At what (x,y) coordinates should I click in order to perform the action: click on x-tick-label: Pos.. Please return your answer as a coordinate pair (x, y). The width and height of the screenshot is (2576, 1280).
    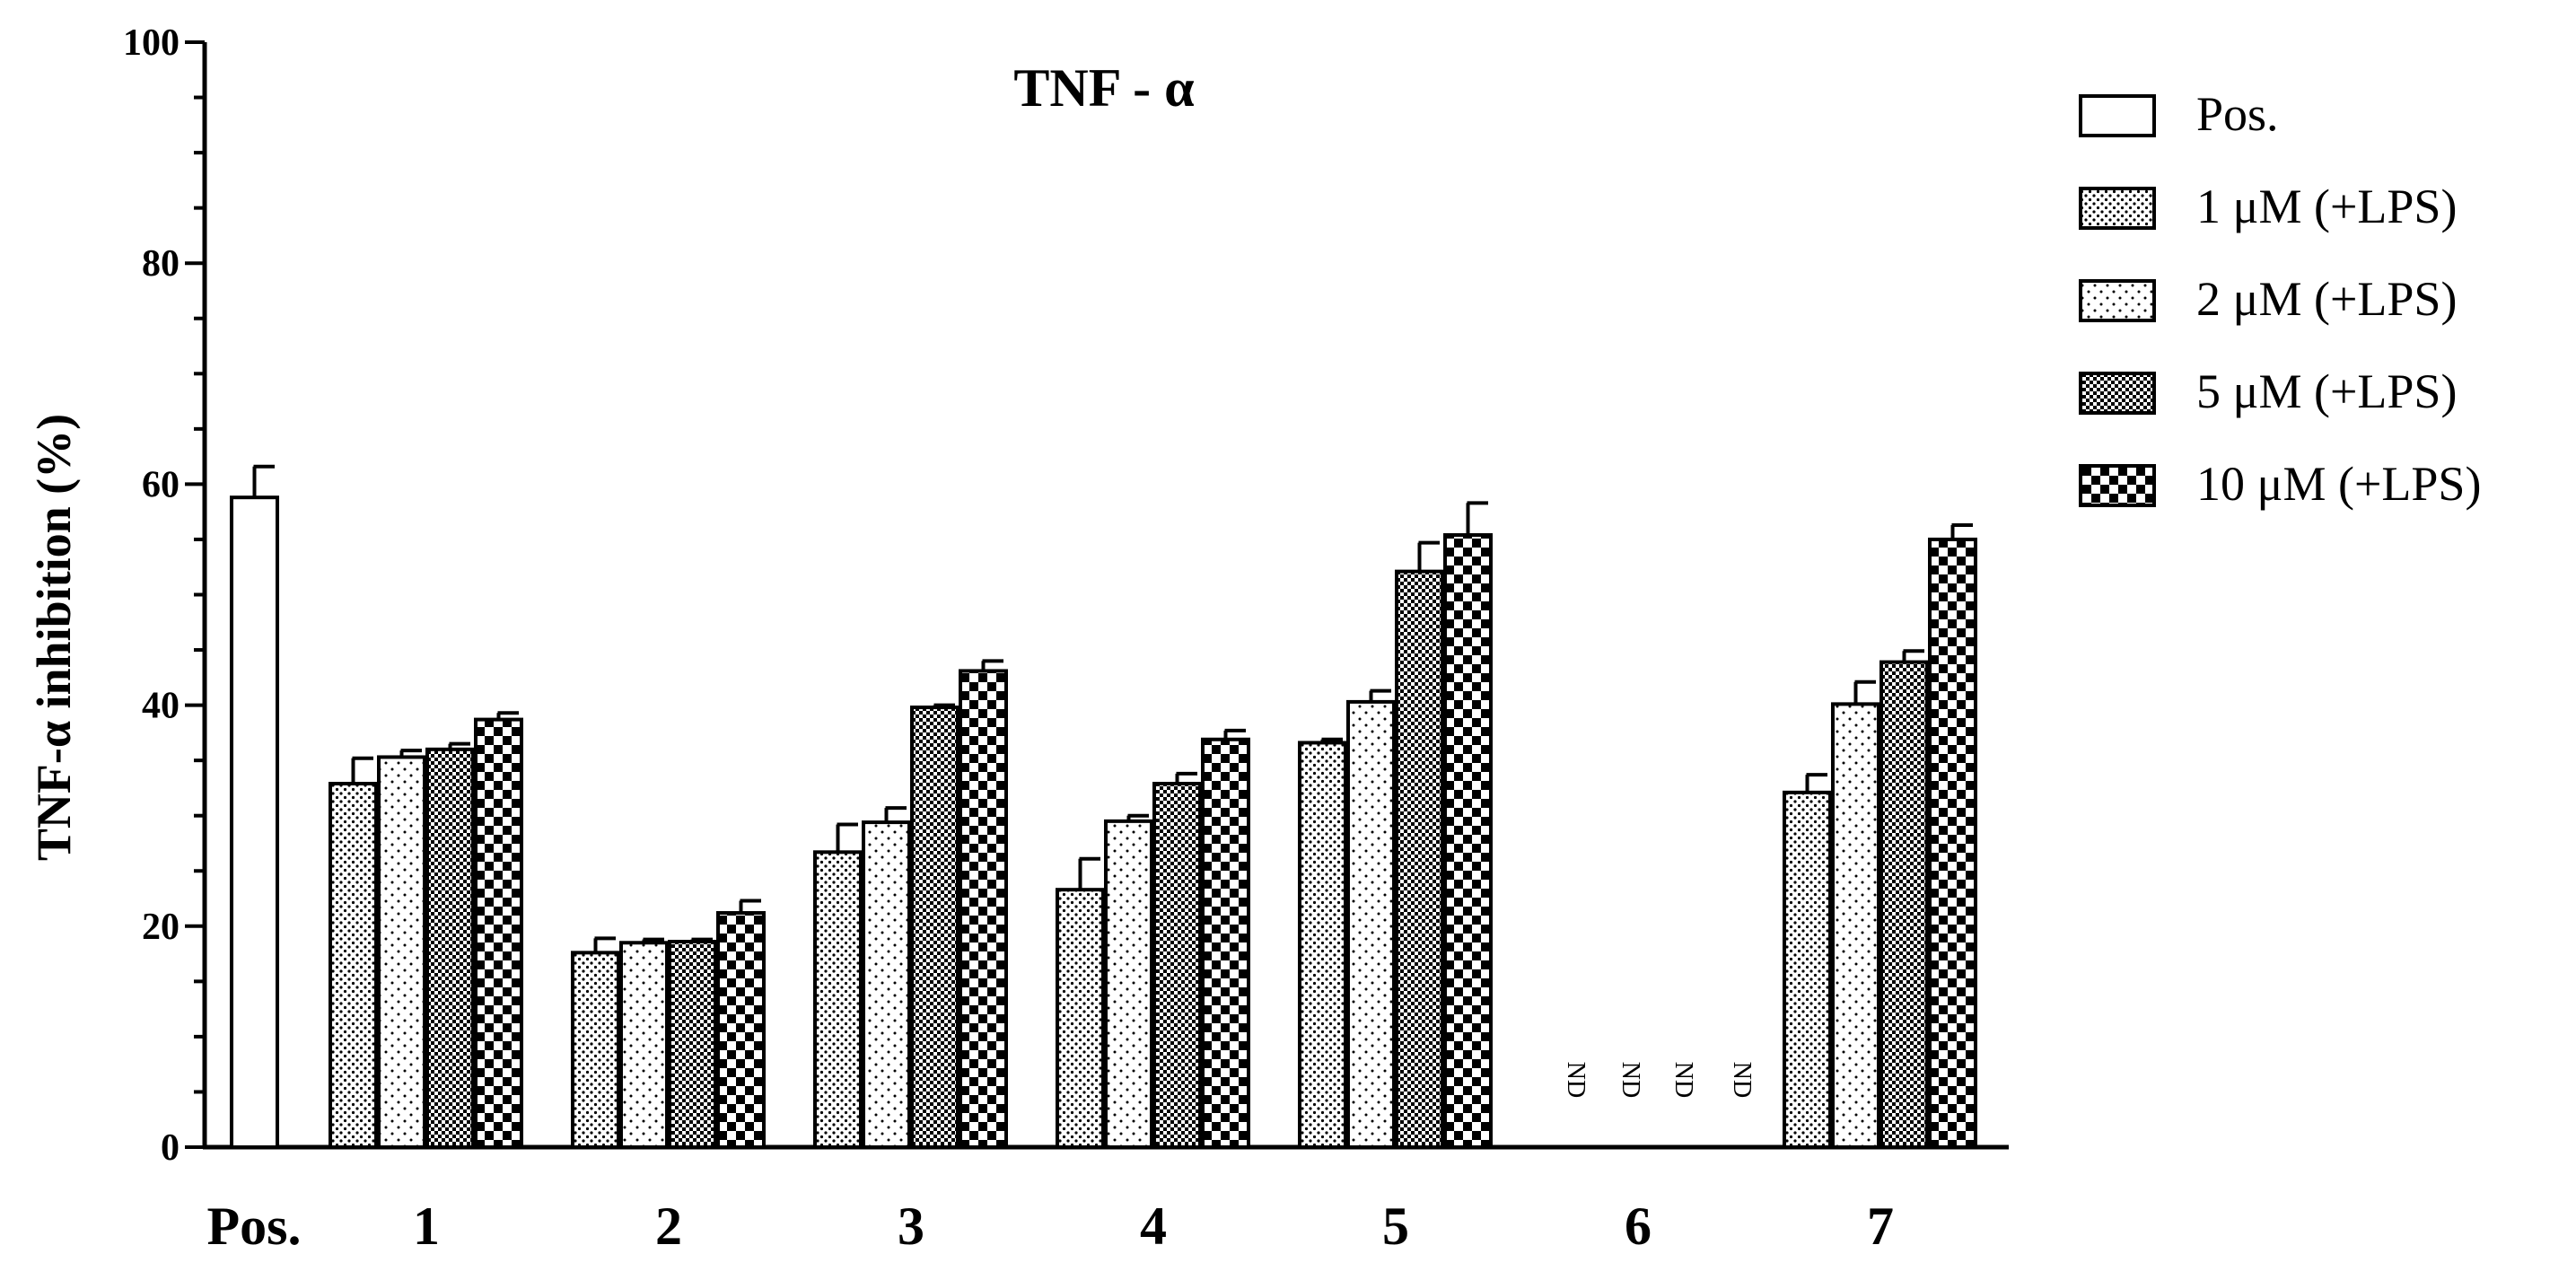
    Looking at the image, I should click on (254, 1226).